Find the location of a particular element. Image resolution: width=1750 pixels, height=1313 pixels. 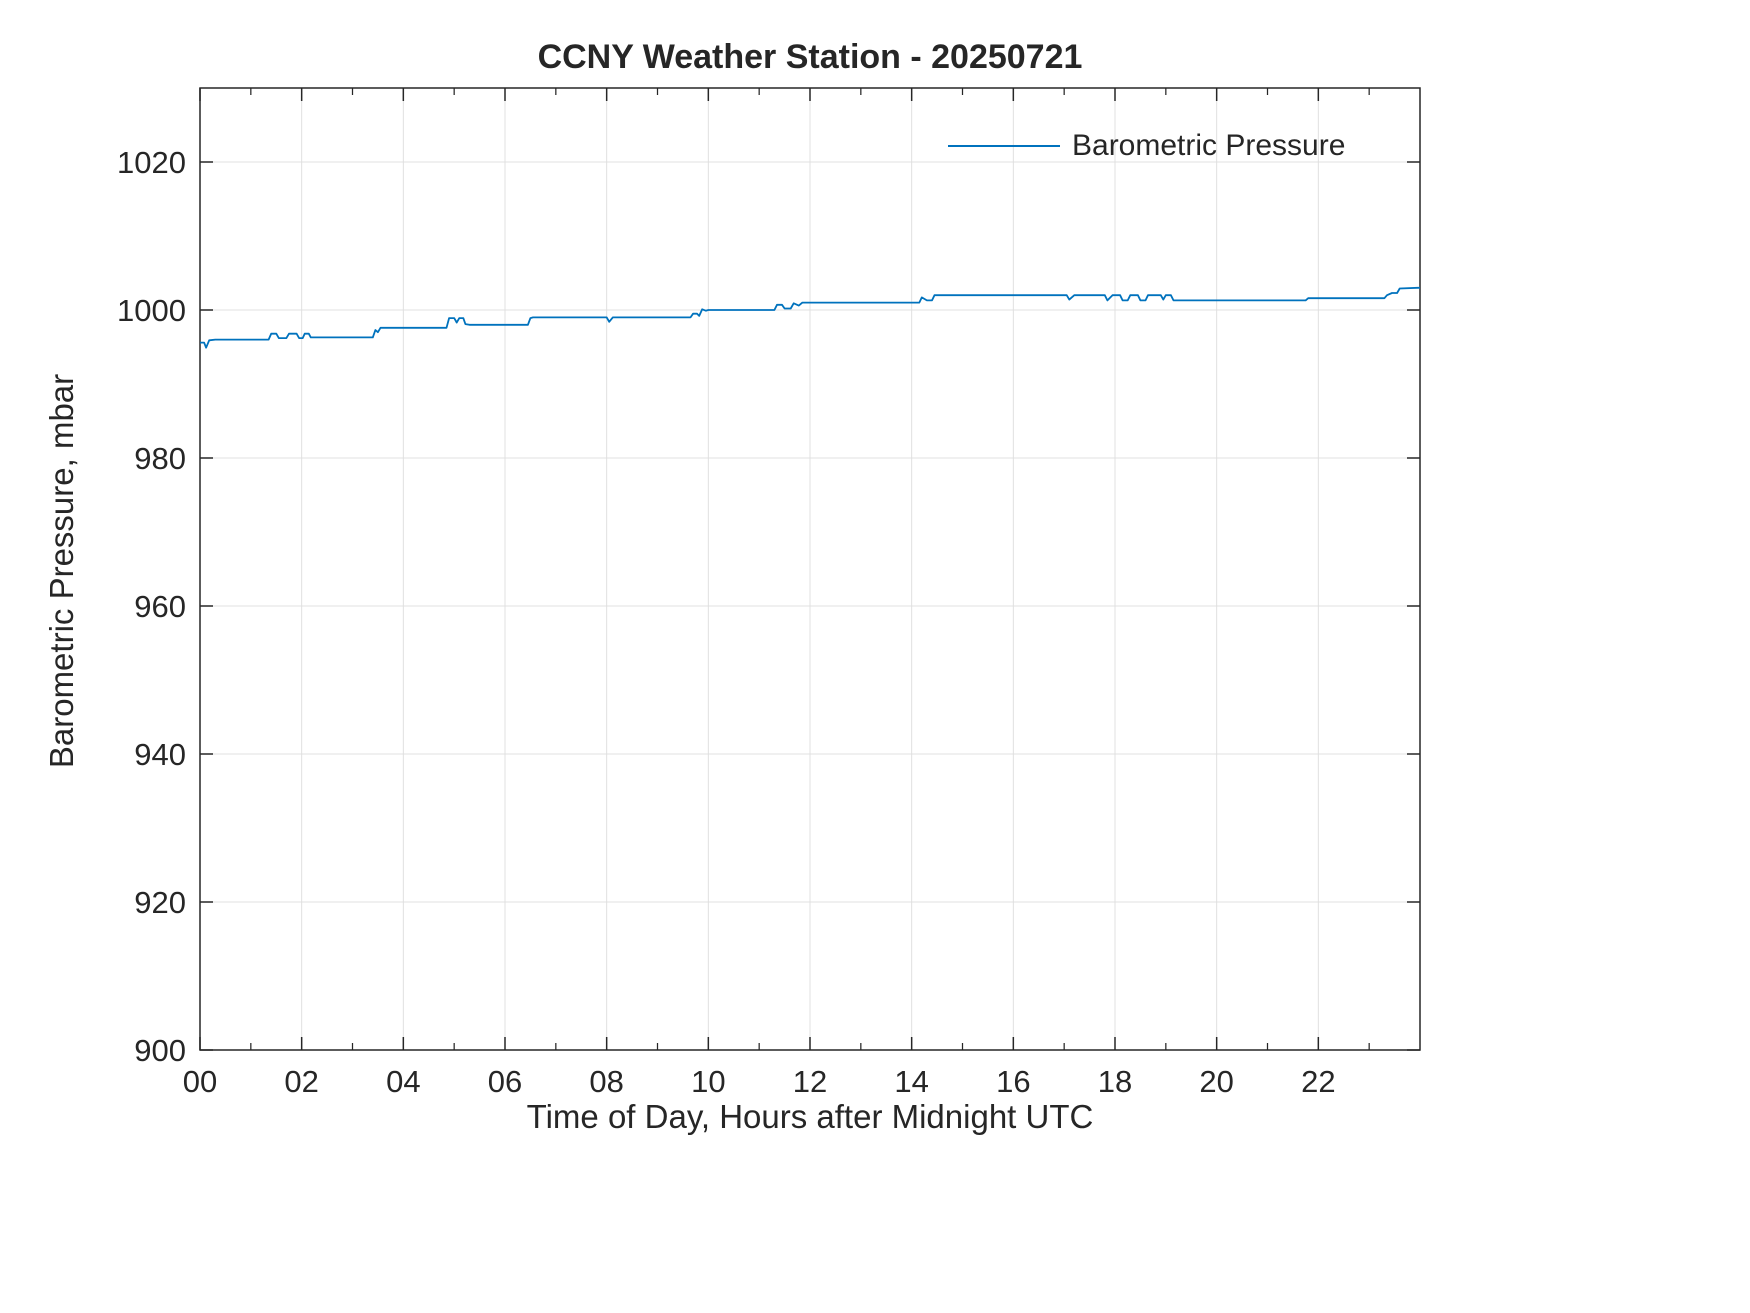

x-tick-label: 18 is located at coordinates (1115, 1081).